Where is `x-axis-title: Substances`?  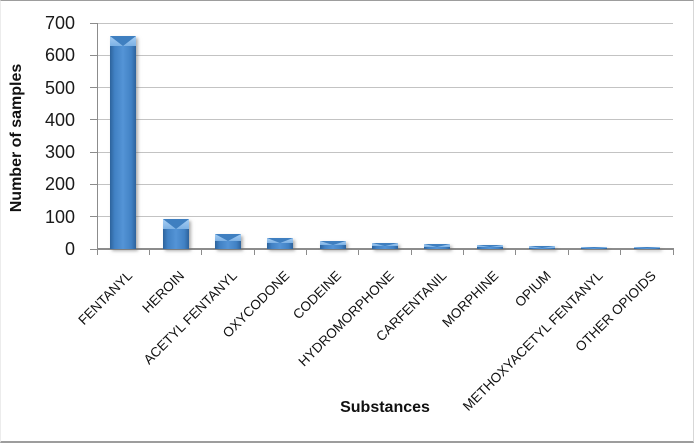
x-axis-title: Substances is located at coordinates (385, 407).